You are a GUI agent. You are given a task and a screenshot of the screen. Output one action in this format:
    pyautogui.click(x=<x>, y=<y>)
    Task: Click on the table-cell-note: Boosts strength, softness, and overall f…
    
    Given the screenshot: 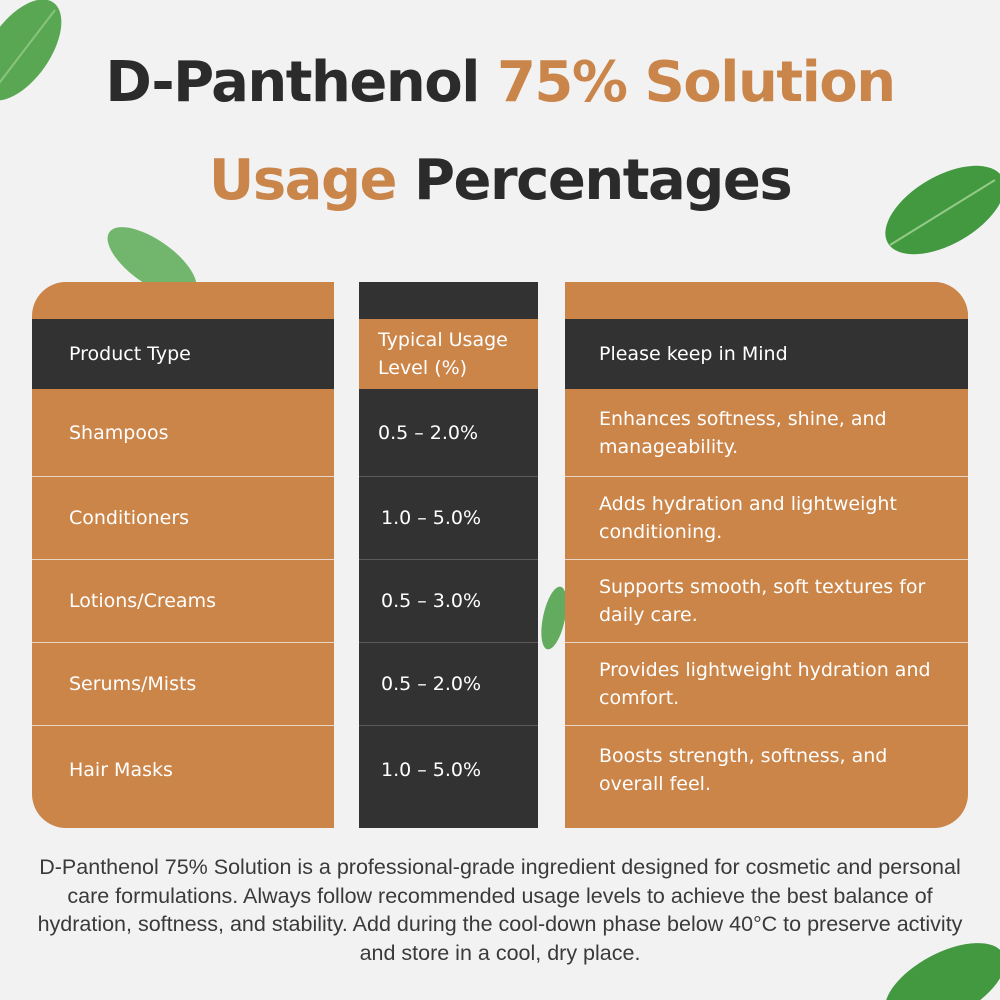 What is the action you would take?
    pyautogui.click(x=743, y=770)
    